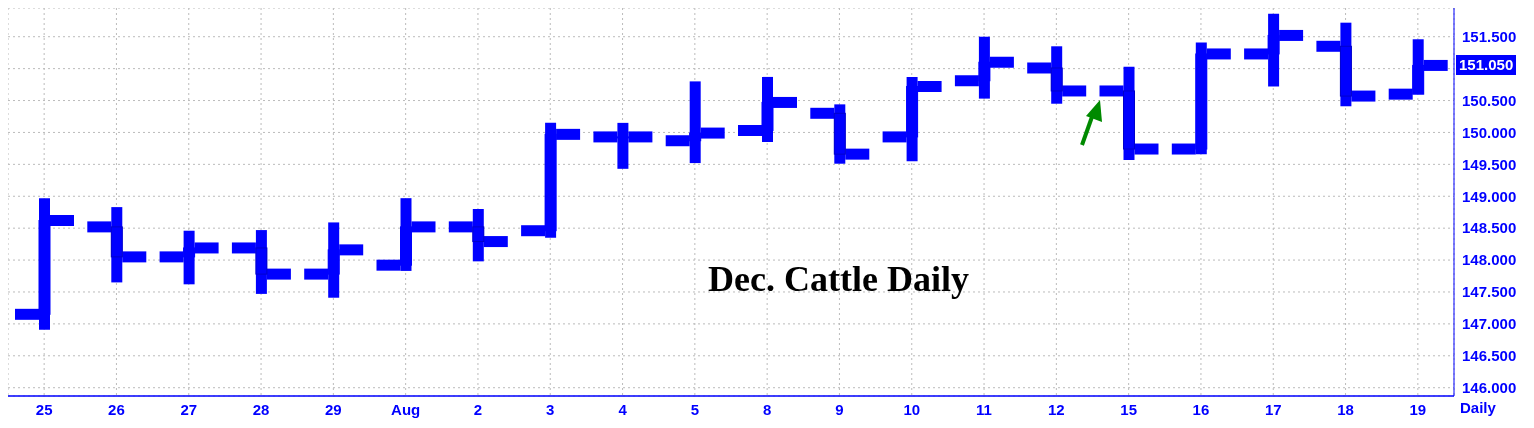 The width and height of the screenshot is (1534, 428). Describe the element at coordinates (1478, 407) in the screenshot. I see `text: Daily` at that location.